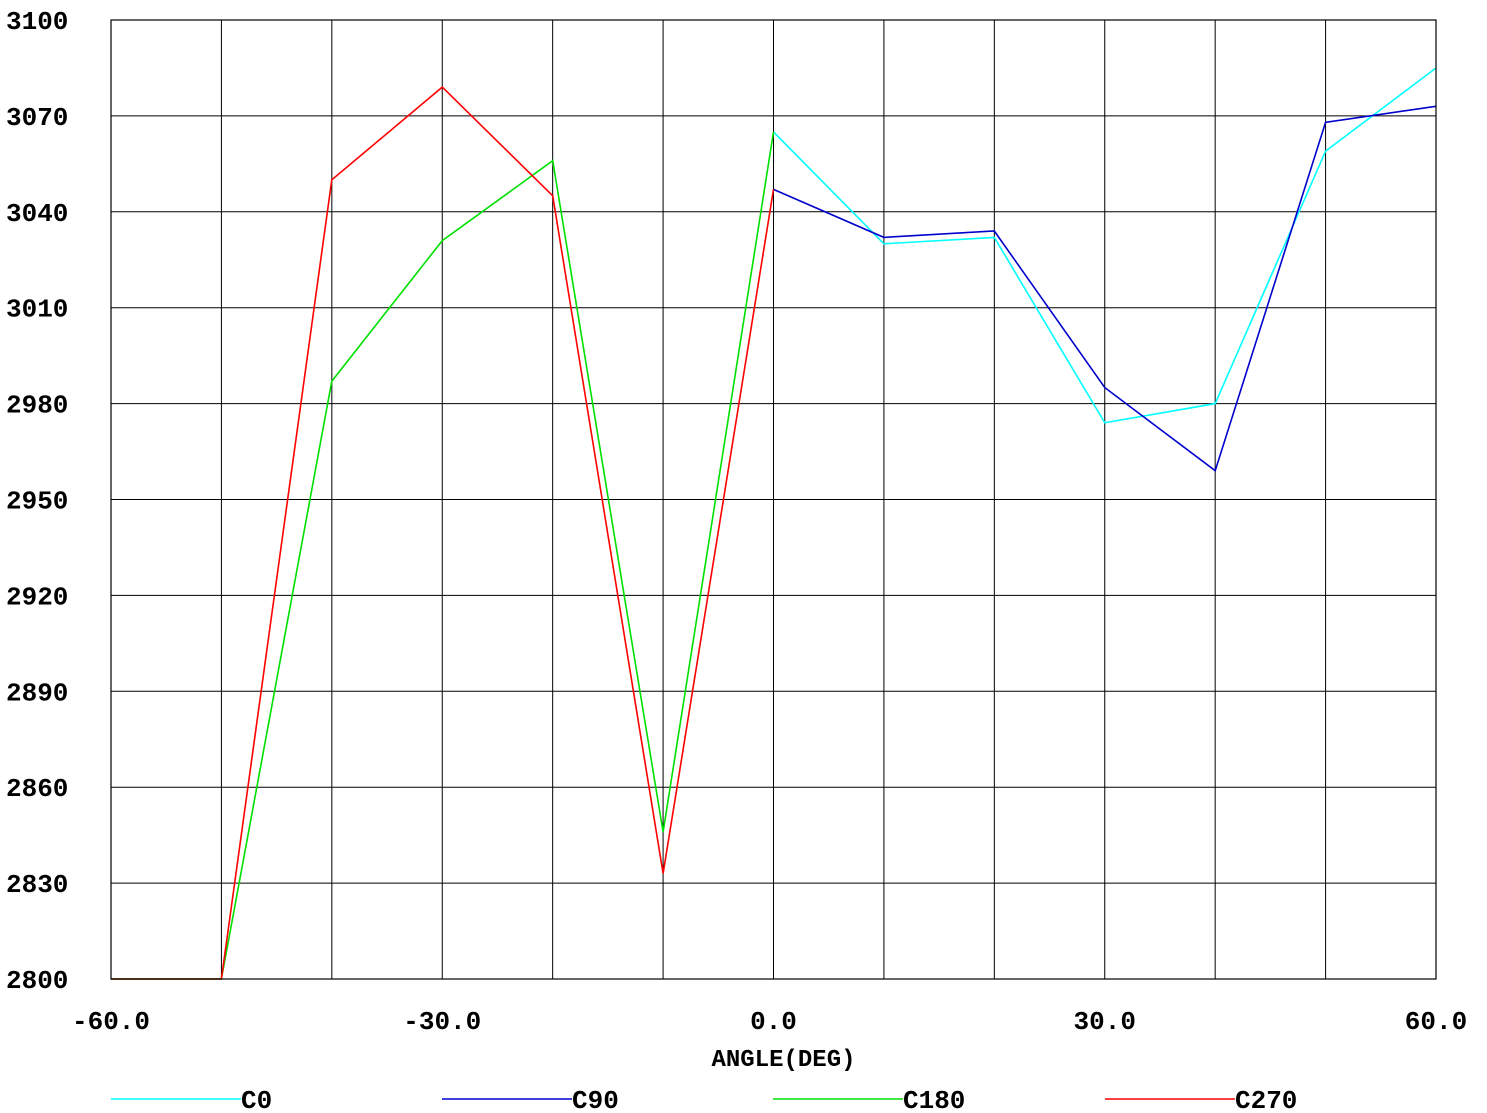 This screenshot has width=1487, height=1113. Describe the element at coordinates (37, 597) in the screenshot. I see `y-tick-label: 2920` at that location.